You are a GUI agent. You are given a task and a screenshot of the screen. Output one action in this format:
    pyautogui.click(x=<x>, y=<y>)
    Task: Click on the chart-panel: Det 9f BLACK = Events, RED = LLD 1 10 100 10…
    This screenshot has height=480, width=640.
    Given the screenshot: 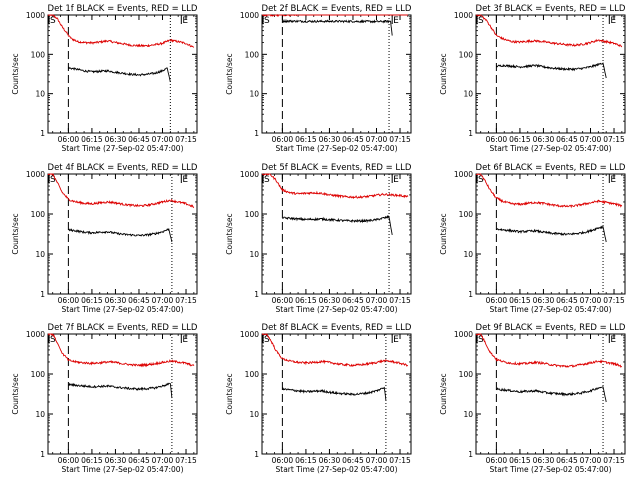 What is the action you would take?
    pyautogui.click(x=532, y=398)
    